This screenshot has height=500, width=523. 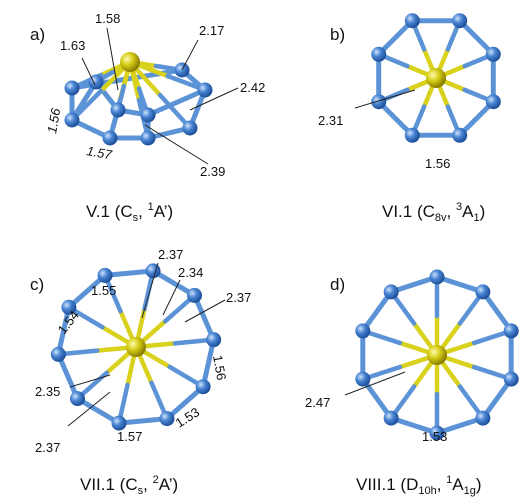 What do you see at coordinates (252, 87) in the screenshot?
I see `bond-label: 2.42` at bounding box center [252, 87].